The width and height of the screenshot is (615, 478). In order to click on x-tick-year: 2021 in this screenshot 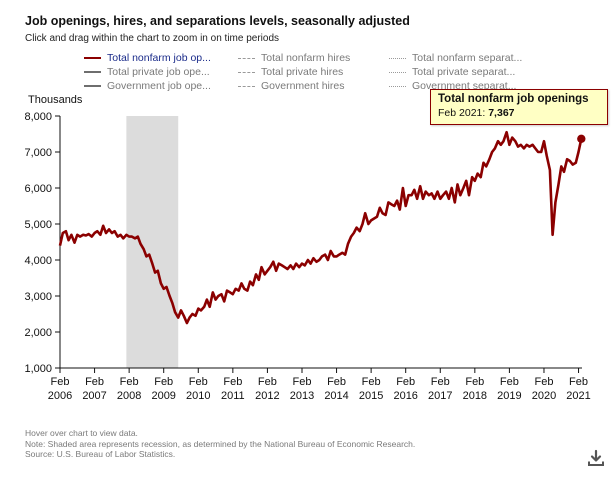, I will do `click(578, 396)`.